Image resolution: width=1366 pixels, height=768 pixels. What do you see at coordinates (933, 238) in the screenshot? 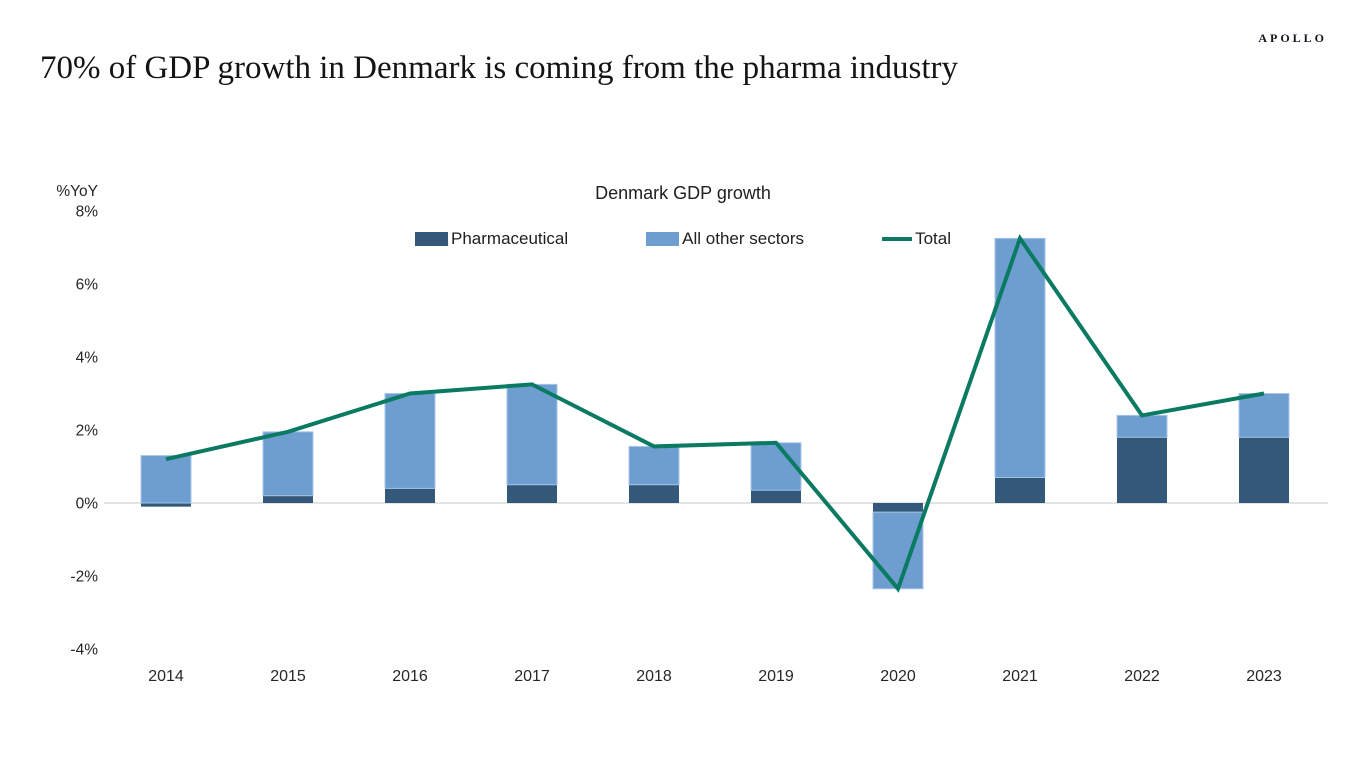
I see `legend-label-total: Total` at bounding box center [933, 238].